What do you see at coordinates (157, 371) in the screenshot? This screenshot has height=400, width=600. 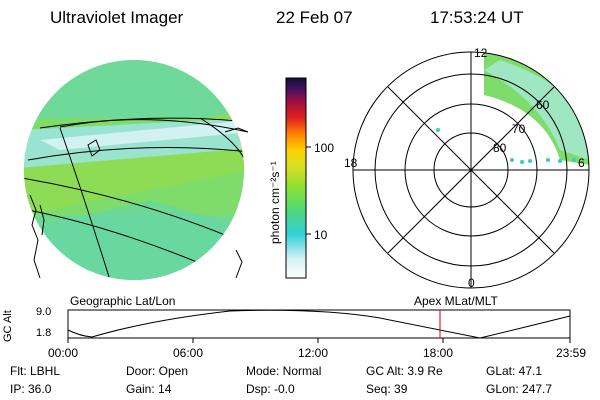 I see `door-status: Door: Open` at bounding box center [157, 371].